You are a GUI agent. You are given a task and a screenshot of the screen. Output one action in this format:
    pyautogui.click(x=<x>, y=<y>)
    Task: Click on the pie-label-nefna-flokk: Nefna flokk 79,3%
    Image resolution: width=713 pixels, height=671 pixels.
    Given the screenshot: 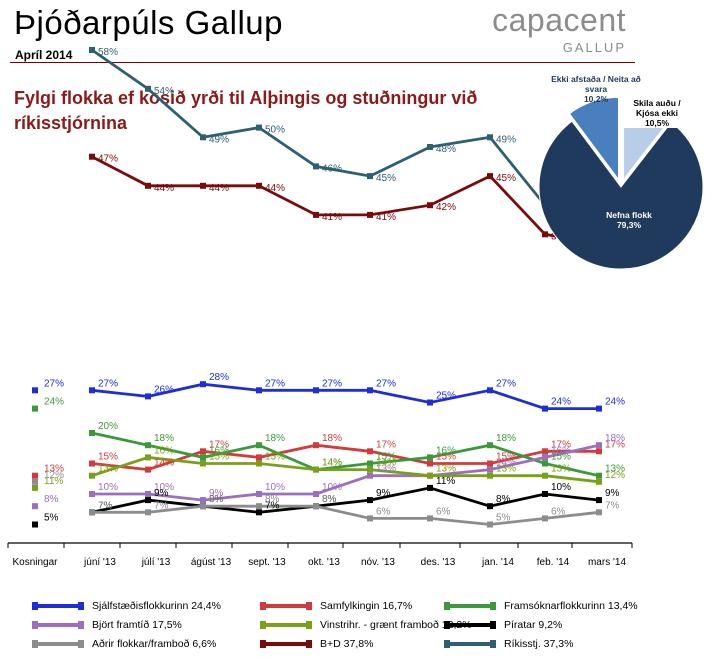 What is the action you would take?
    pyautogui.click(x=629, y=220)
    